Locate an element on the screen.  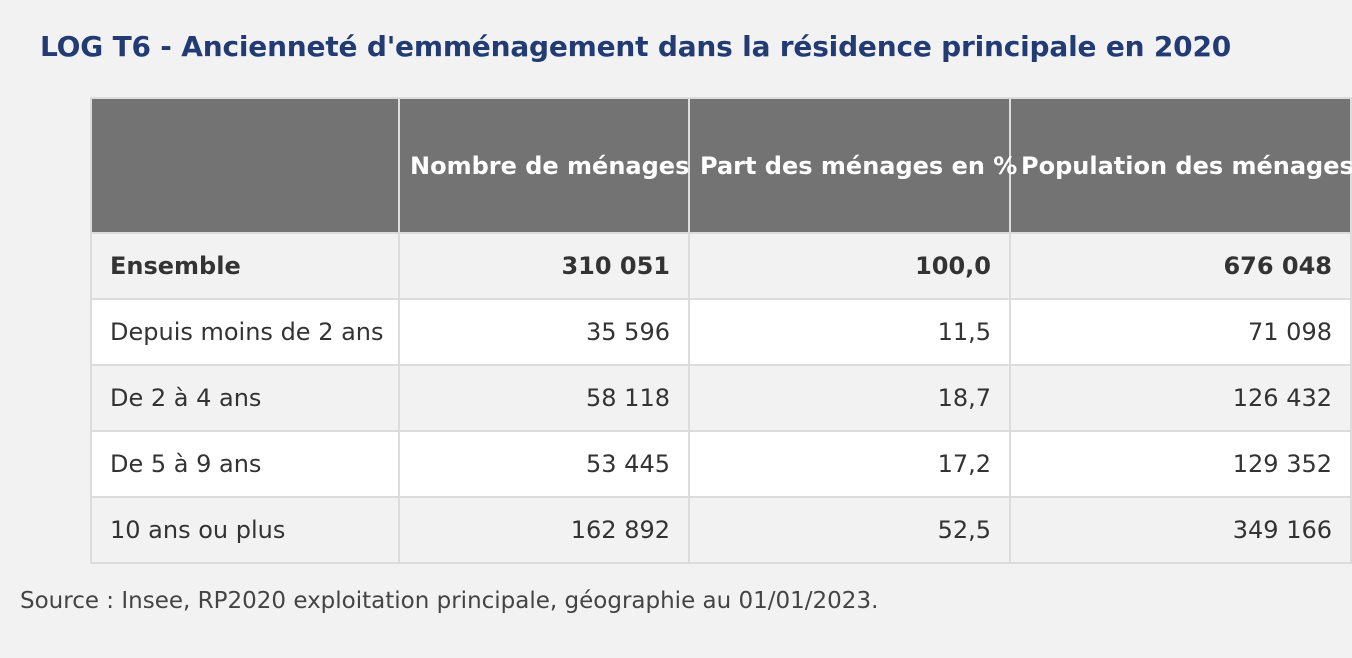
row-label: Depuis moins de 2 ans is located at coordinates (245, 332).